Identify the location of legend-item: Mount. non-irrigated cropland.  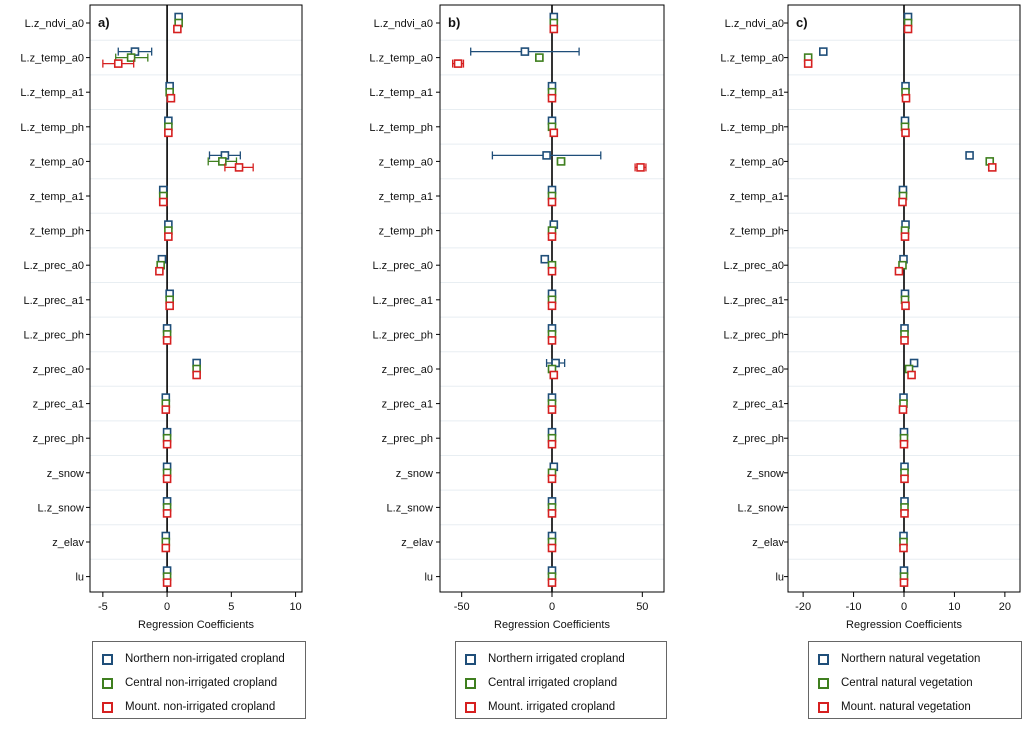
(184, 707).